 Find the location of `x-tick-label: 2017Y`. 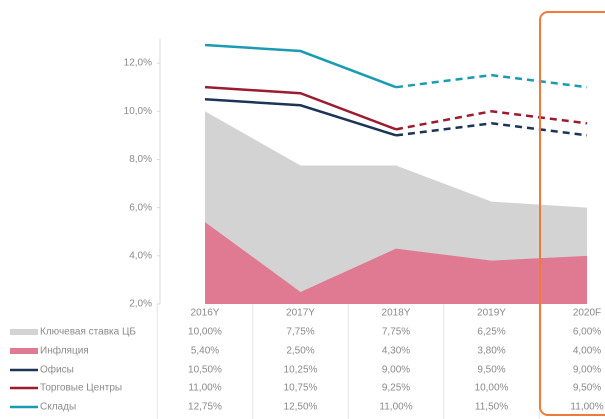

x-tick-label: 2017Y is located at coordinates (300, 313).